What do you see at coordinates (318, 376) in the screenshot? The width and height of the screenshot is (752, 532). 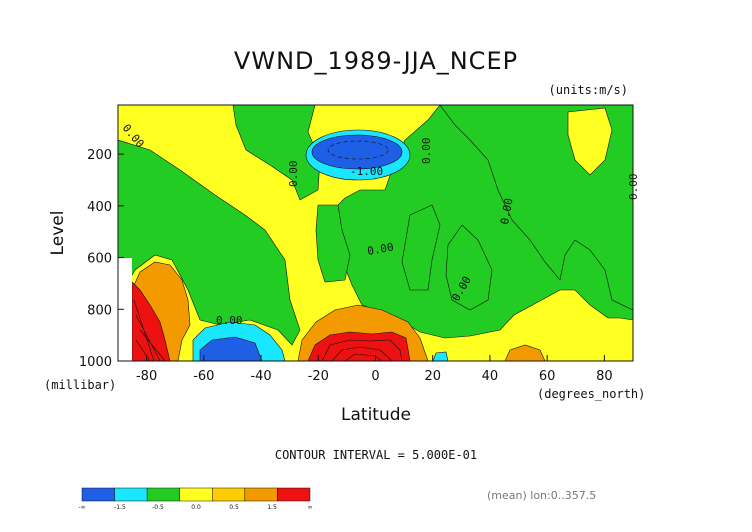 I see `x-tick-label: -20` at bounding box center [318, 376].